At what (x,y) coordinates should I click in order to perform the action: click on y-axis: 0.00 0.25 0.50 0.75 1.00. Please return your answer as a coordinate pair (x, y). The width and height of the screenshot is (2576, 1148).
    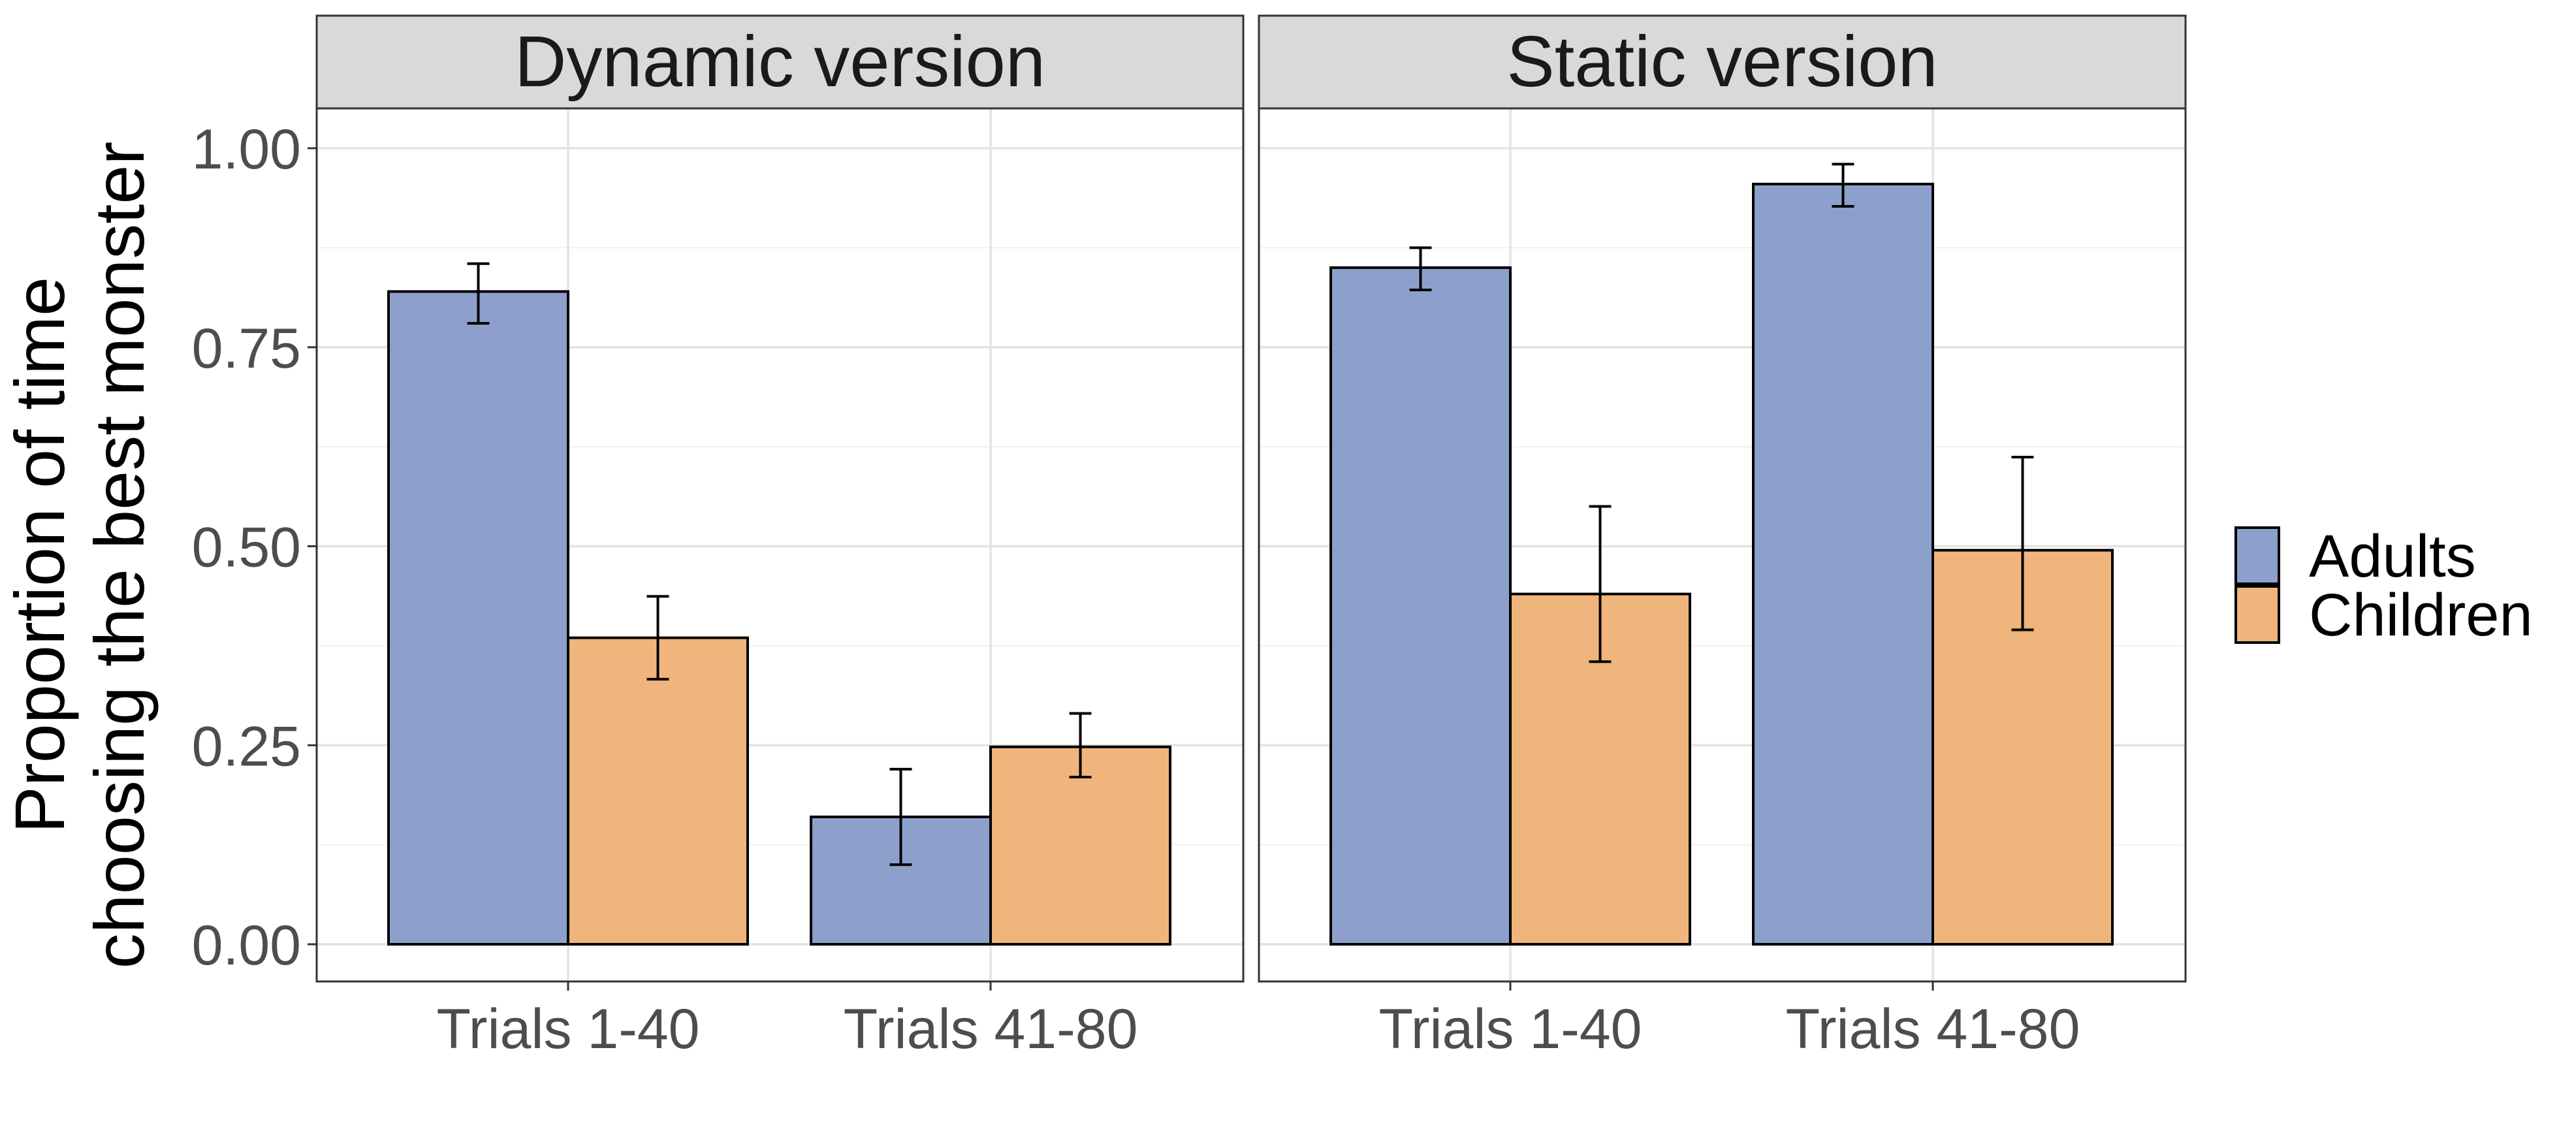
    Looking at the image, I should click on (254, 547).